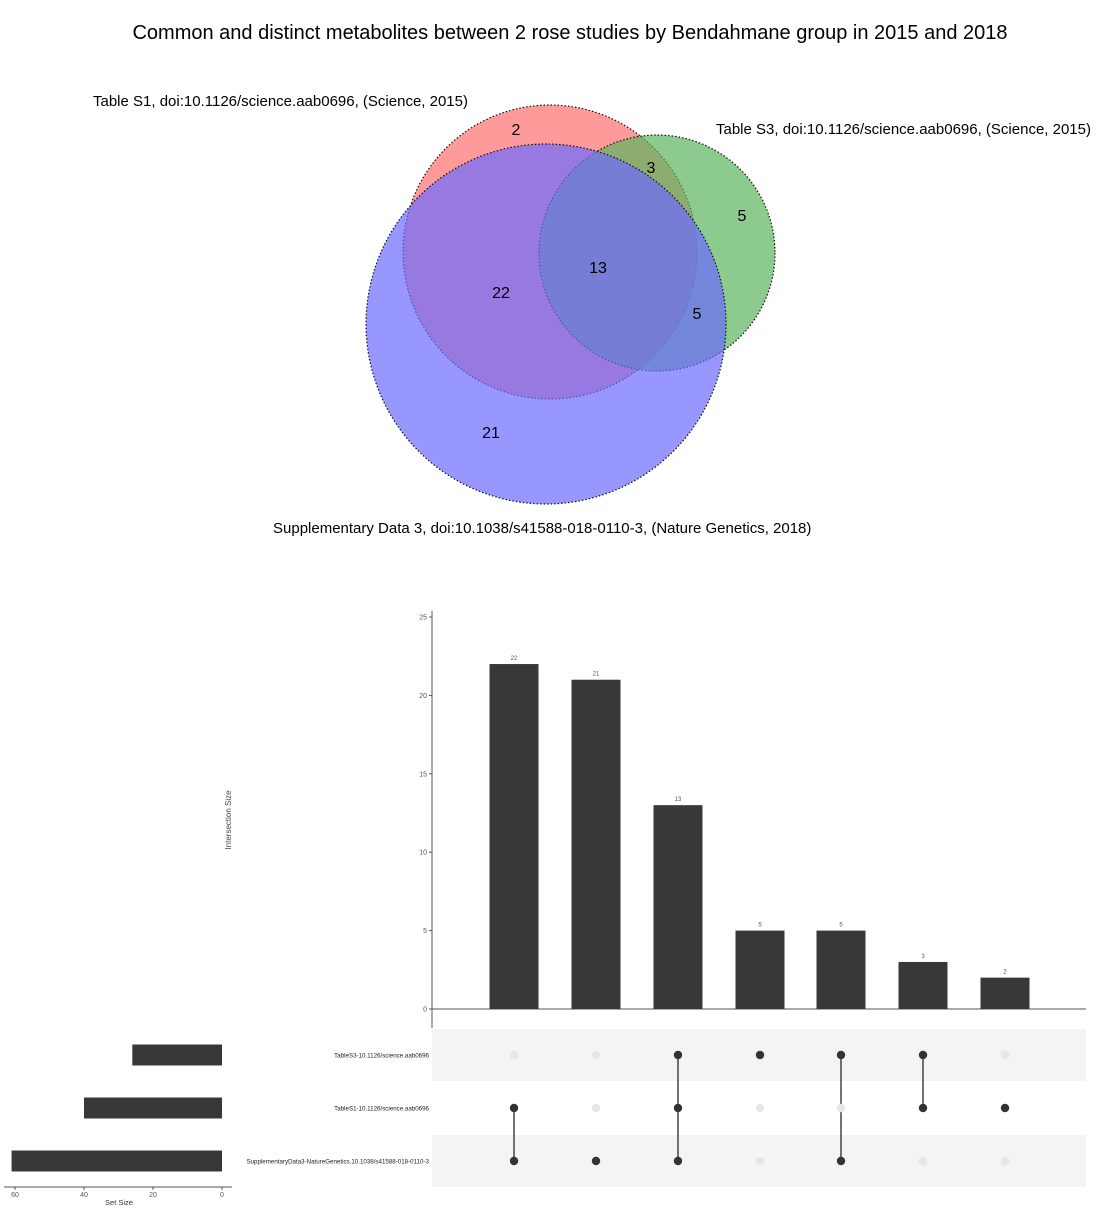 The height and width of the screenshot is (1212, 1114). I want to click on venn-region-count: 21, so click(491, 433).